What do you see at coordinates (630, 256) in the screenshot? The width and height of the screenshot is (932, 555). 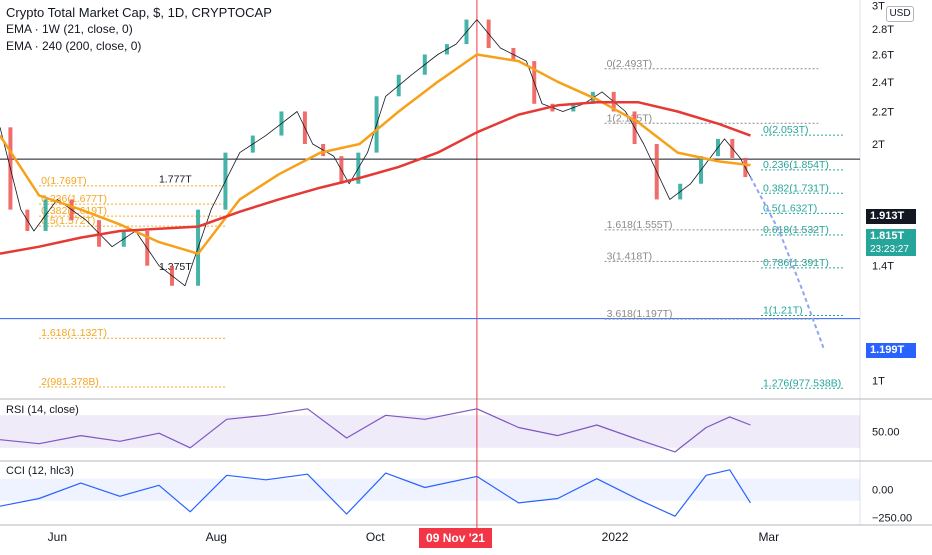 I see `fib-mid-level-label: 3(1.418T)` at bounding box center [630, 256].